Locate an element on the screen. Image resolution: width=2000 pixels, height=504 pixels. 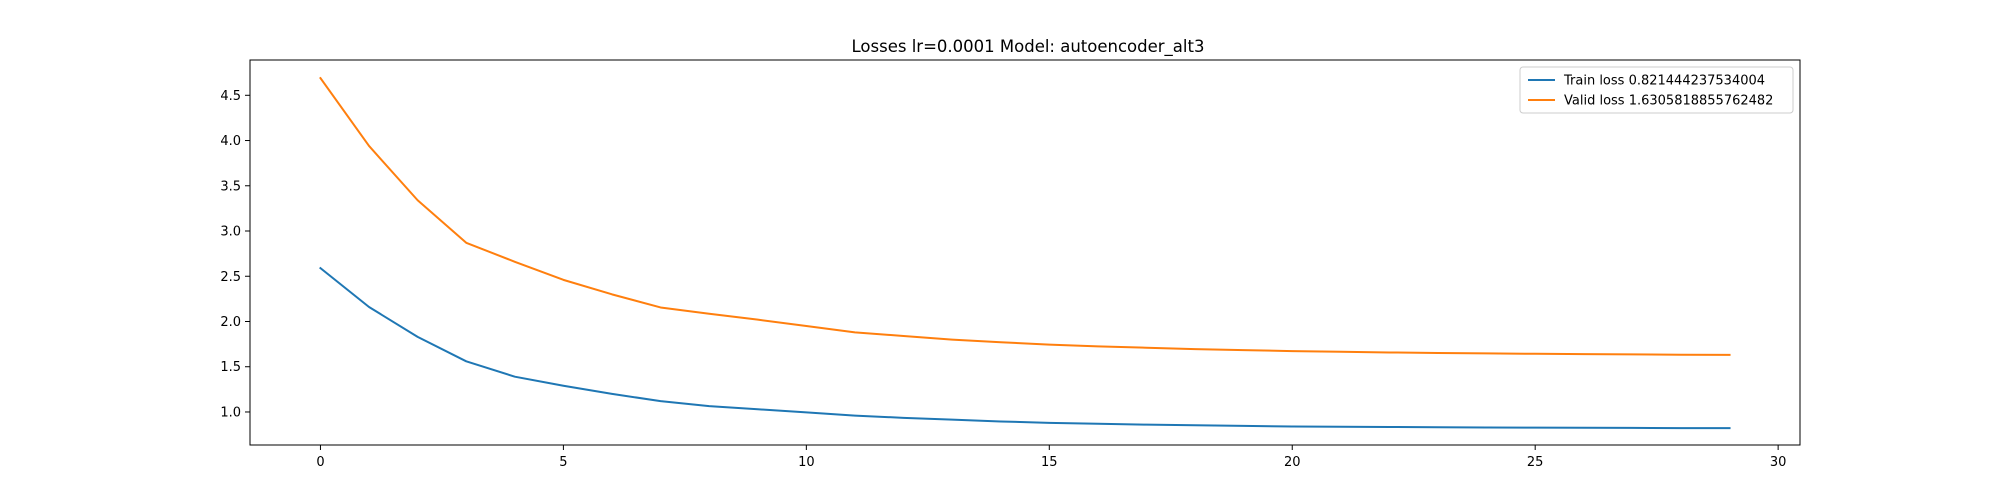
x-tick-label: 0 is located at coordinates (320, 462).